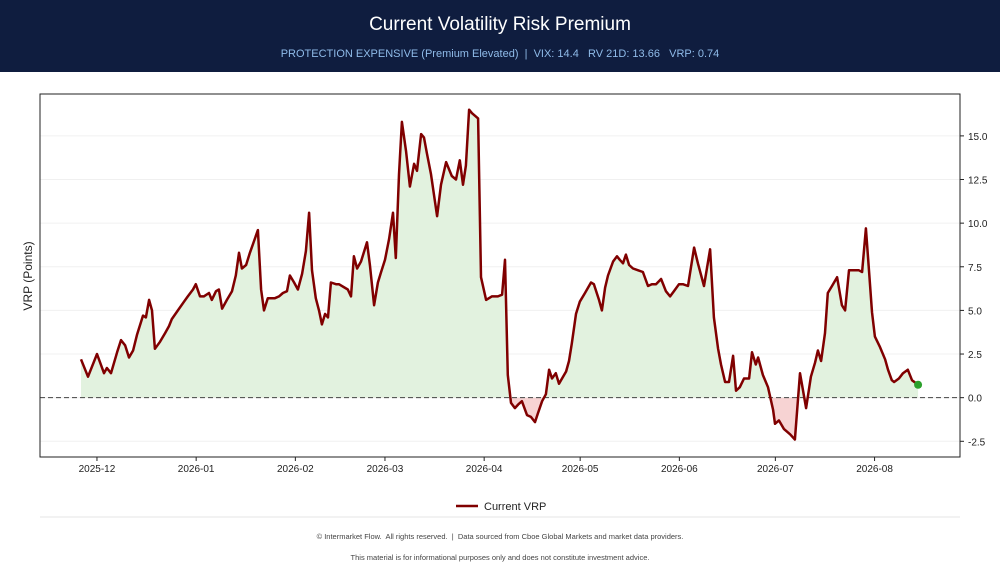 The width and height of the screenshot is (1000, 576). I want to click on x-tick-label: 2026-05, so click(580, 469).